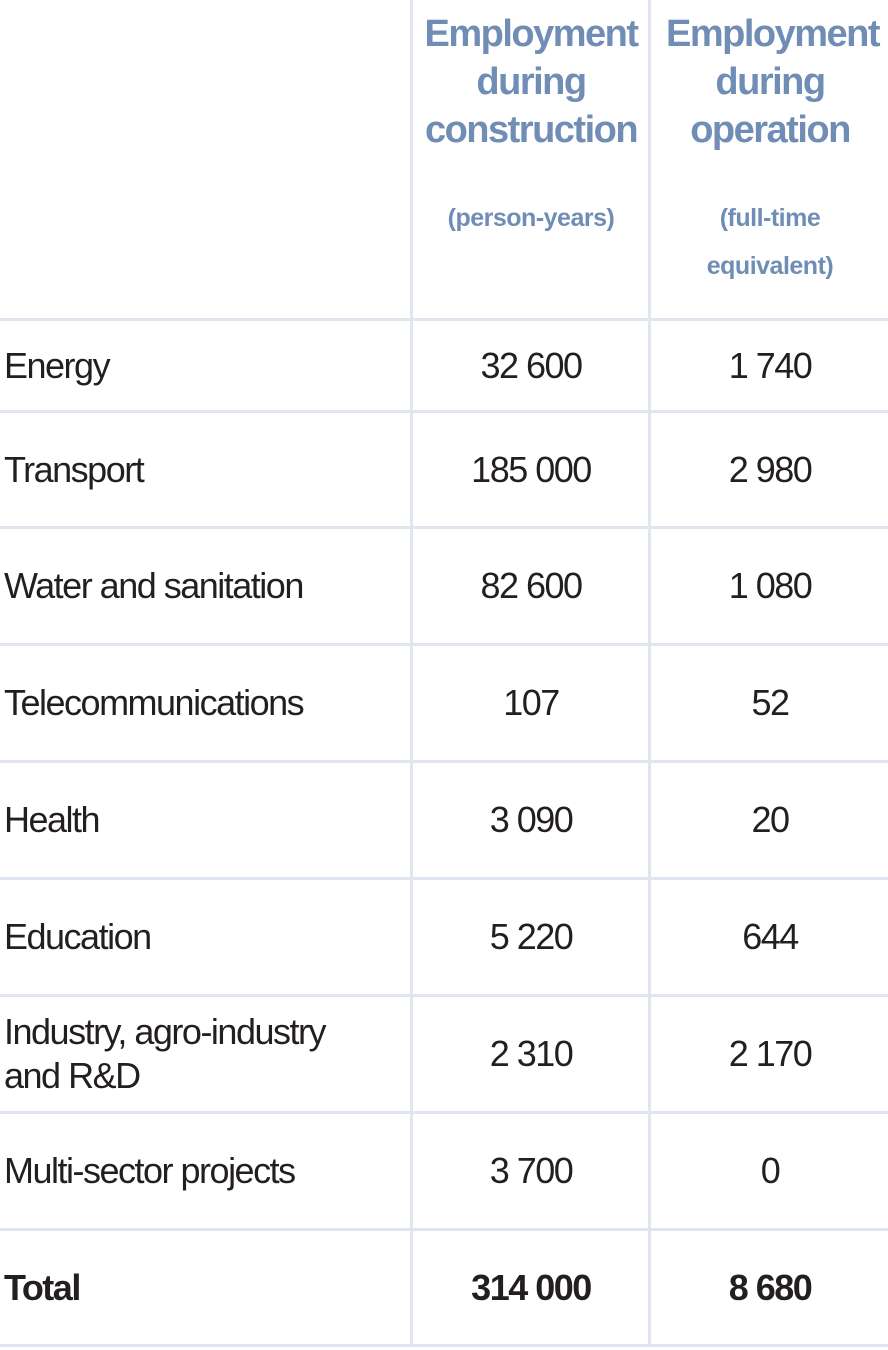  I want to click on row-label: Multi-sector projects, so click(150, 1170).